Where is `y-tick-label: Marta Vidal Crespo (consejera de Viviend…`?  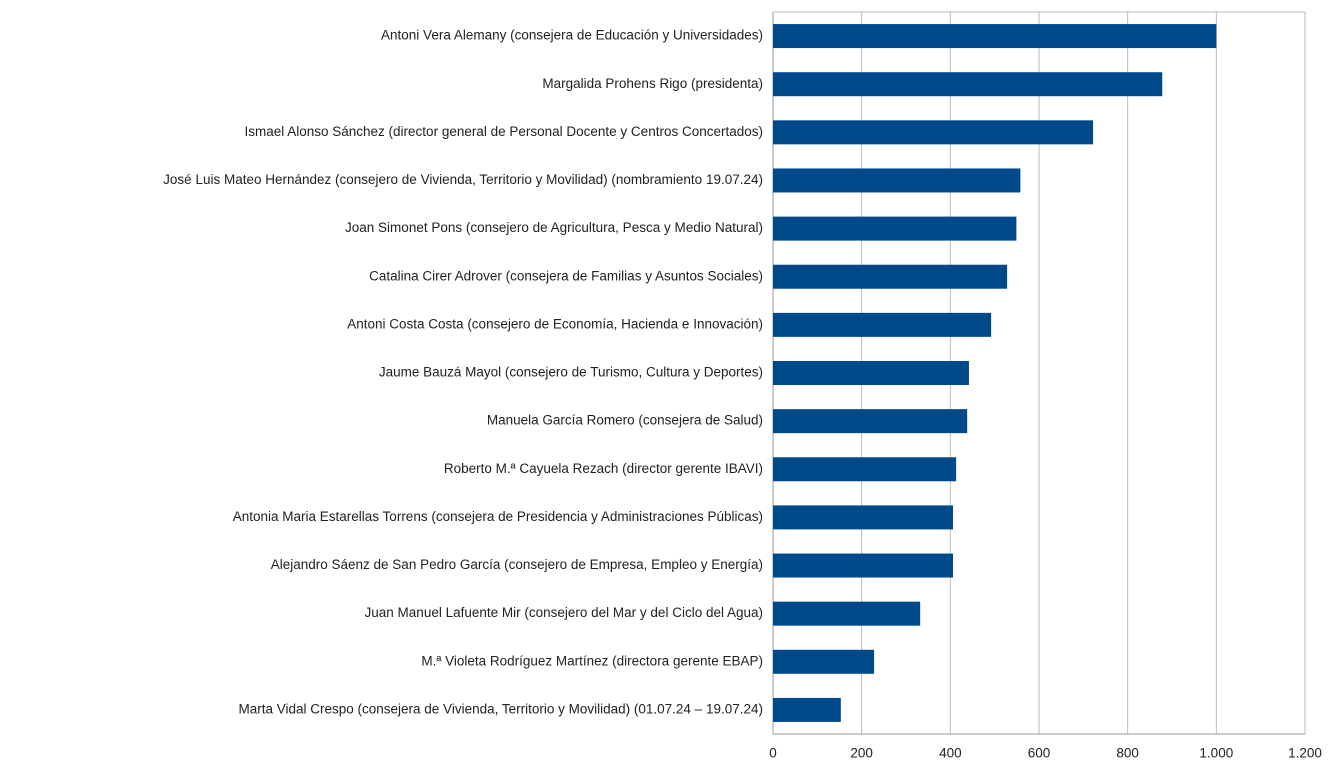 y-tick-label: Marta Vidal Crespo (consejera de Viviend… is located at coordinates (500, 708).